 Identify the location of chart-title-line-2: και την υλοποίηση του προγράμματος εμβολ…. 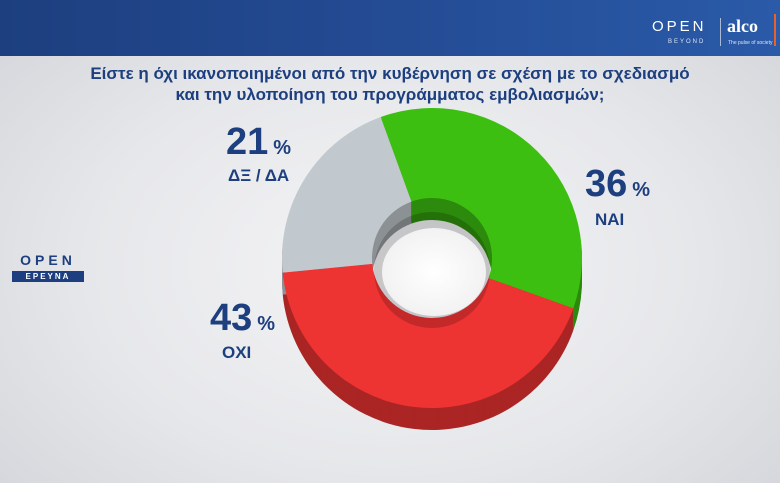
(390, 94).